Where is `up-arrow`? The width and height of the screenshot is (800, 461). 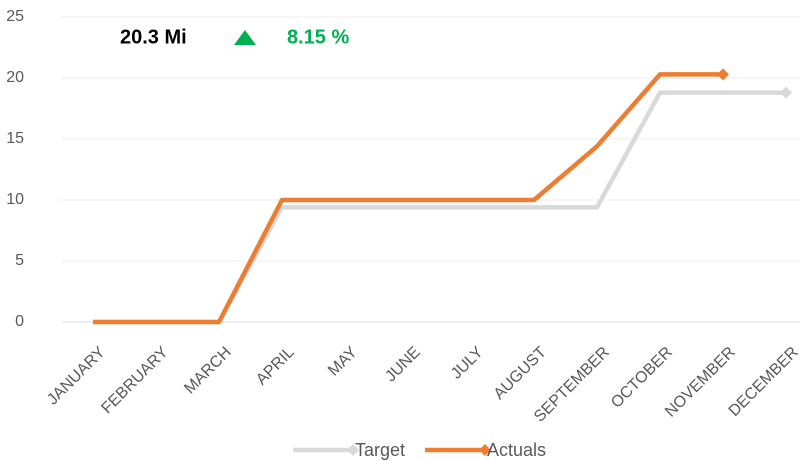 up-arrow is located at coordinates (245, 37).